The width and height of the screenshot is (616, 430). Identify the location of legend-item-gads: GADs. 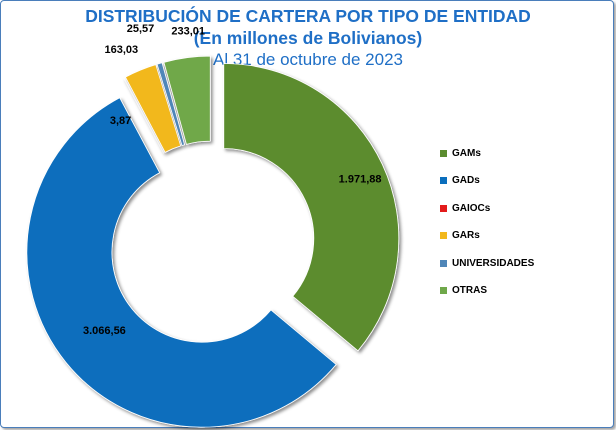
(460, 181).